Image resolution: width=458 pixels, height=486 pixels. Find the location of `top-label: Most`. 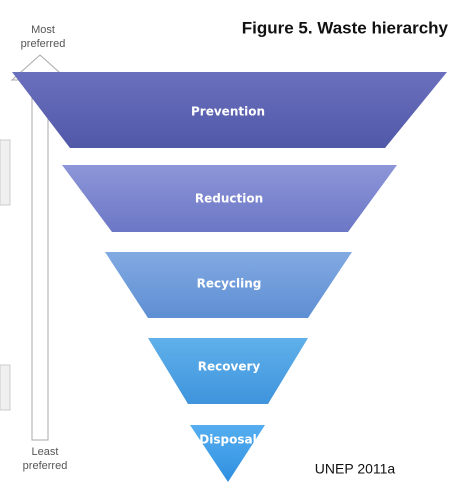

top-label: Most is located at coordinates (43, 30).